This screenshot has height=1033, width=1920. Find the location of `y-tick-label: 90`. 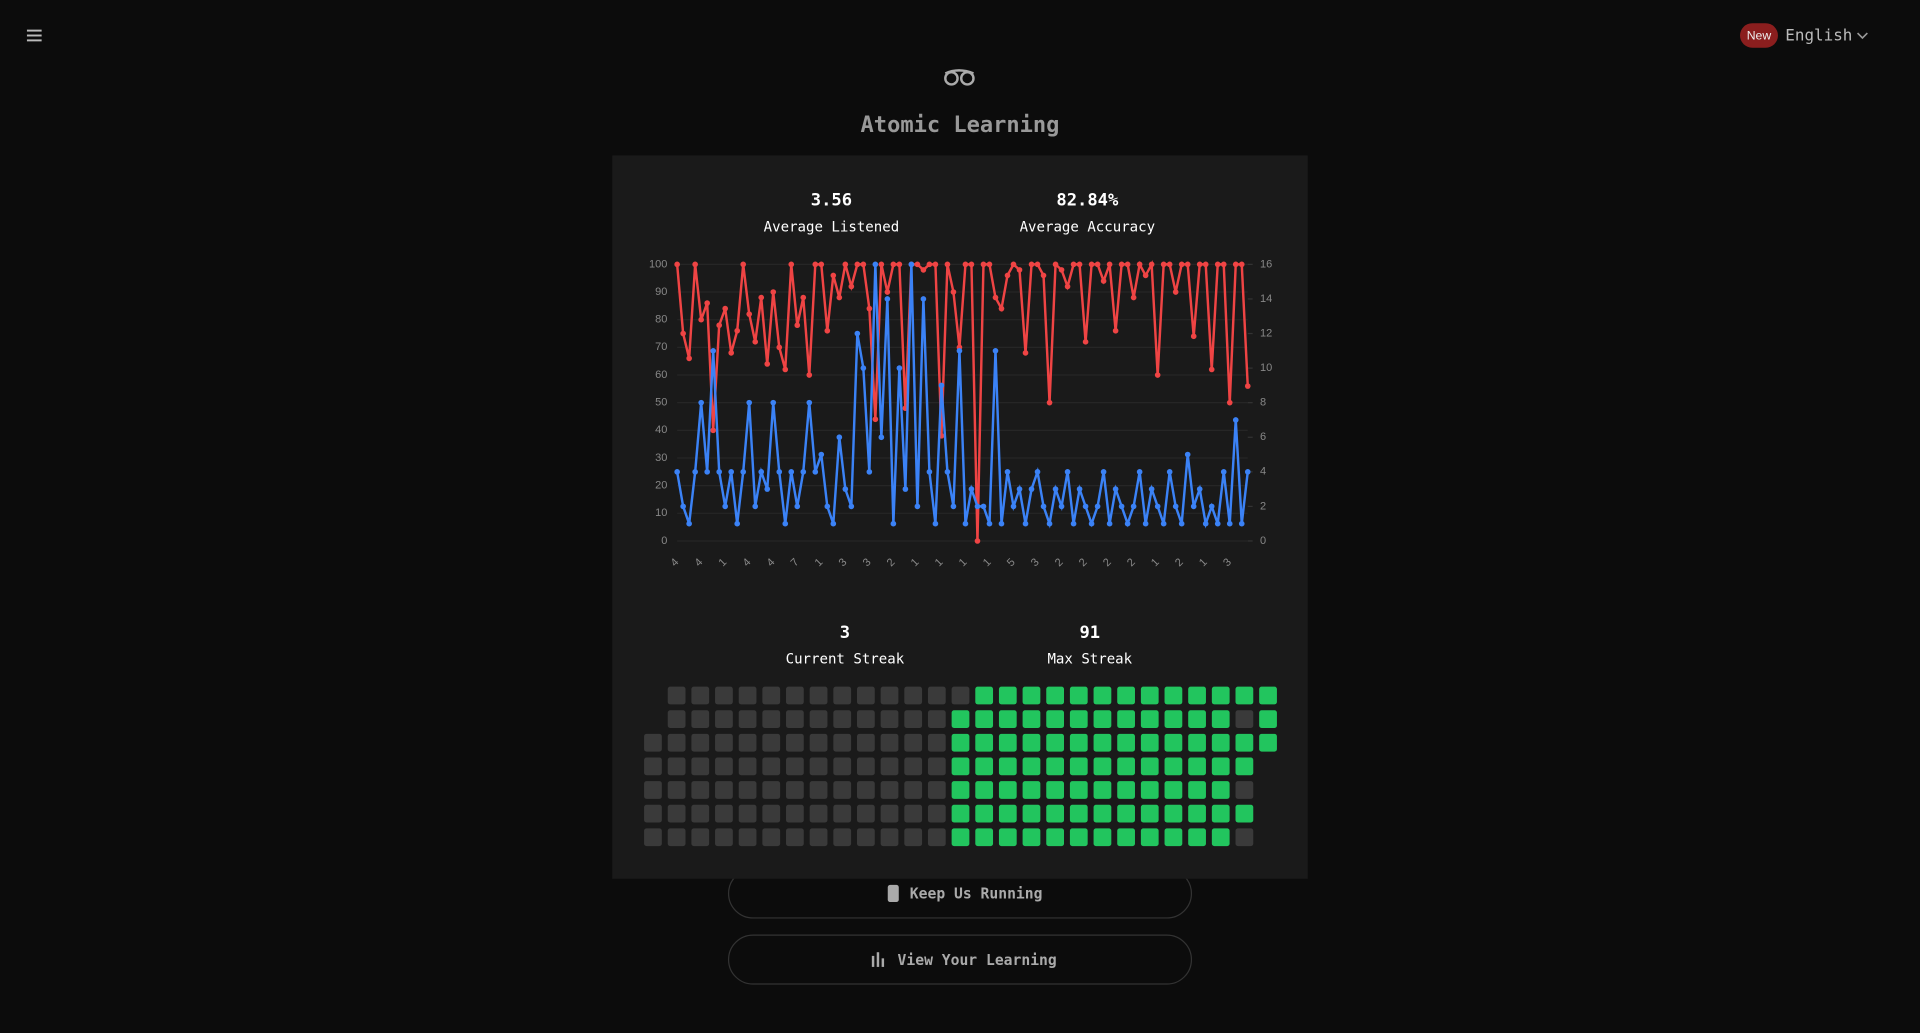

y-tick-label: 90 is located at coordinates (661, 292).